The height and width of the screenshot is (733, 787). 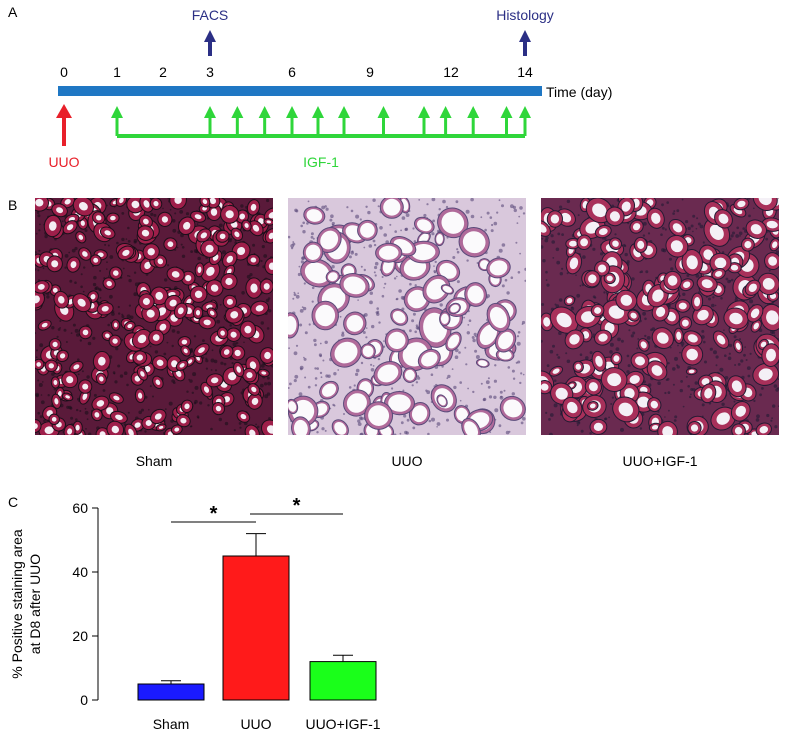 I want to click on timeline-bar, so click(x=300, y=91).